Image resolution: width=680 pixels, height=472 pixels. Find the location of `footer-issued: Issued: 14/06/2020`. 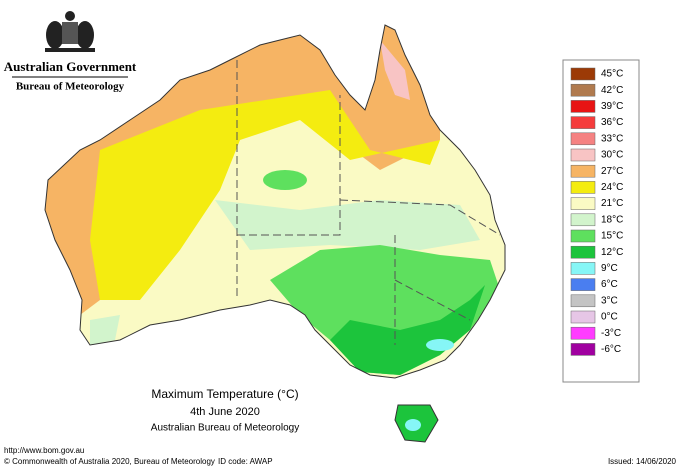

footer-issued: Issued: 14/06/2020 is located at coordinates (642, 461).